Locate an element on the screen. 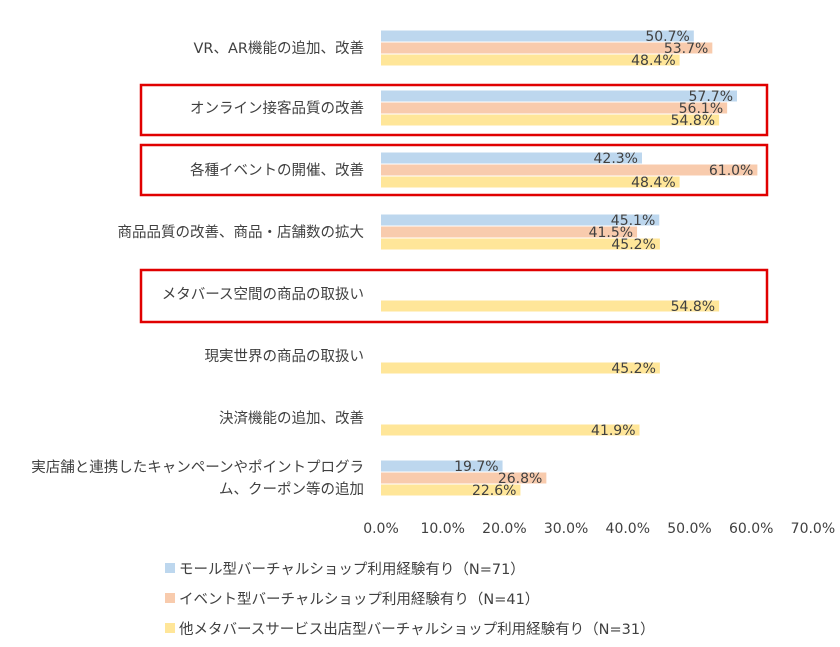 The image size is (840, 647). legend-item-metaverse: 他メタバースサービス出店型バーチャルショップ利用経験有り（N=31） is located at coordinates (485, 628).